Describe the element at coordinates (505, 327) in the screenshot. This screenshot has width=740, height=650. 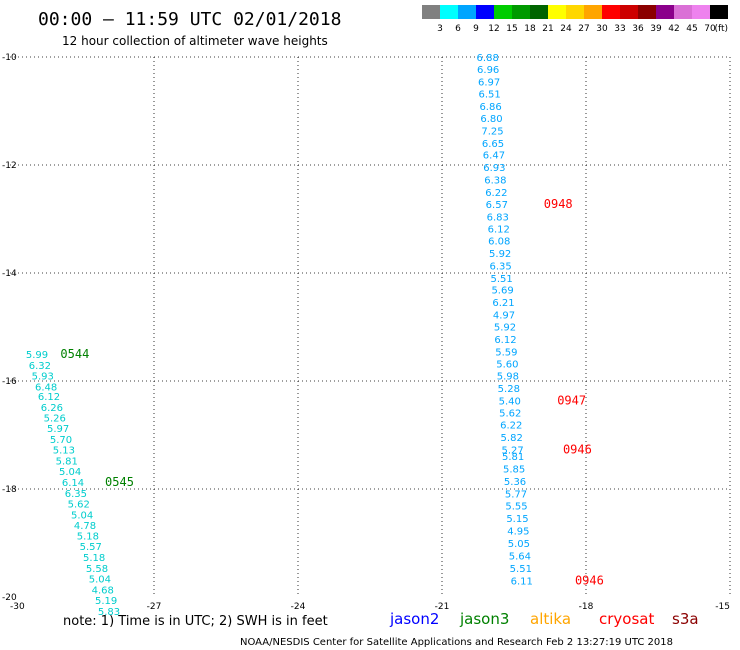
I see `wave-height-point: 5.92` at that location.